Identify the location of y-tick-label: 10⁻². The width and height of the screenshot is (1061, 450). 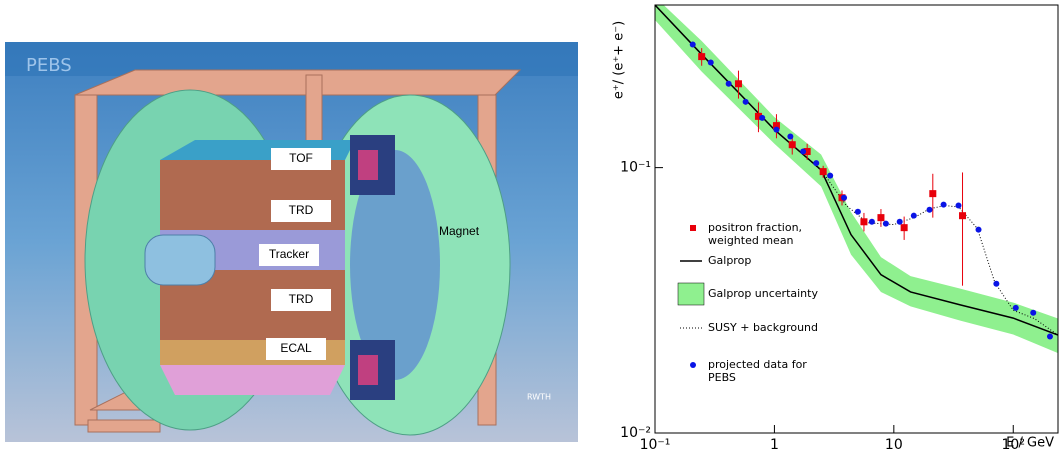
(635, 433).